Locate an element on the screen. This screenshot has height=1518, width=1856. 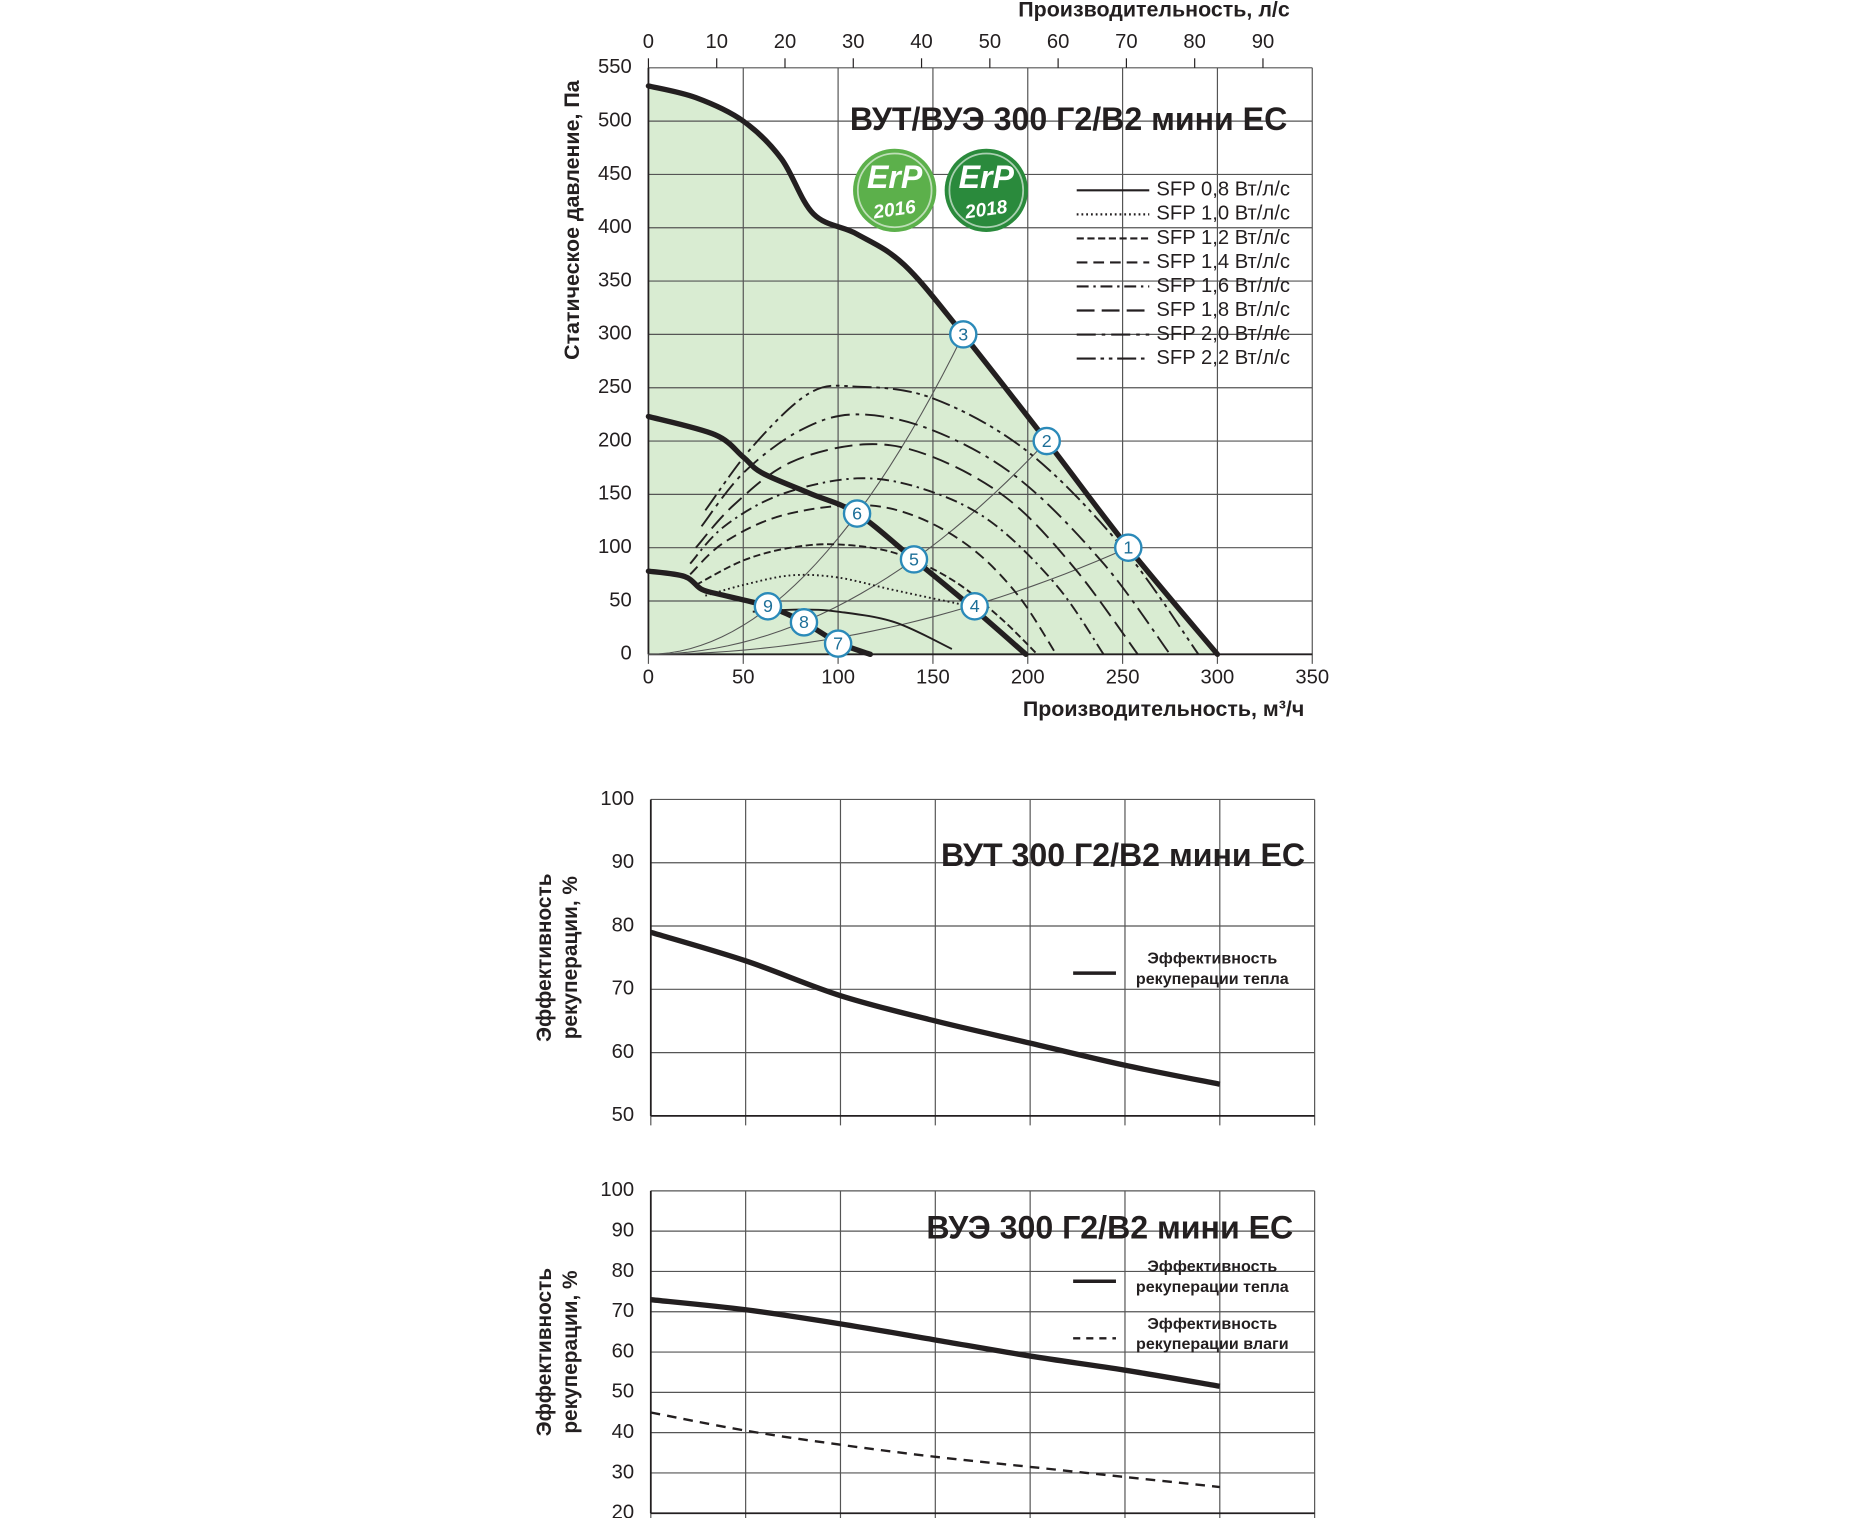
x2-tick-label: 90 is located at coordinates (1263, 42).